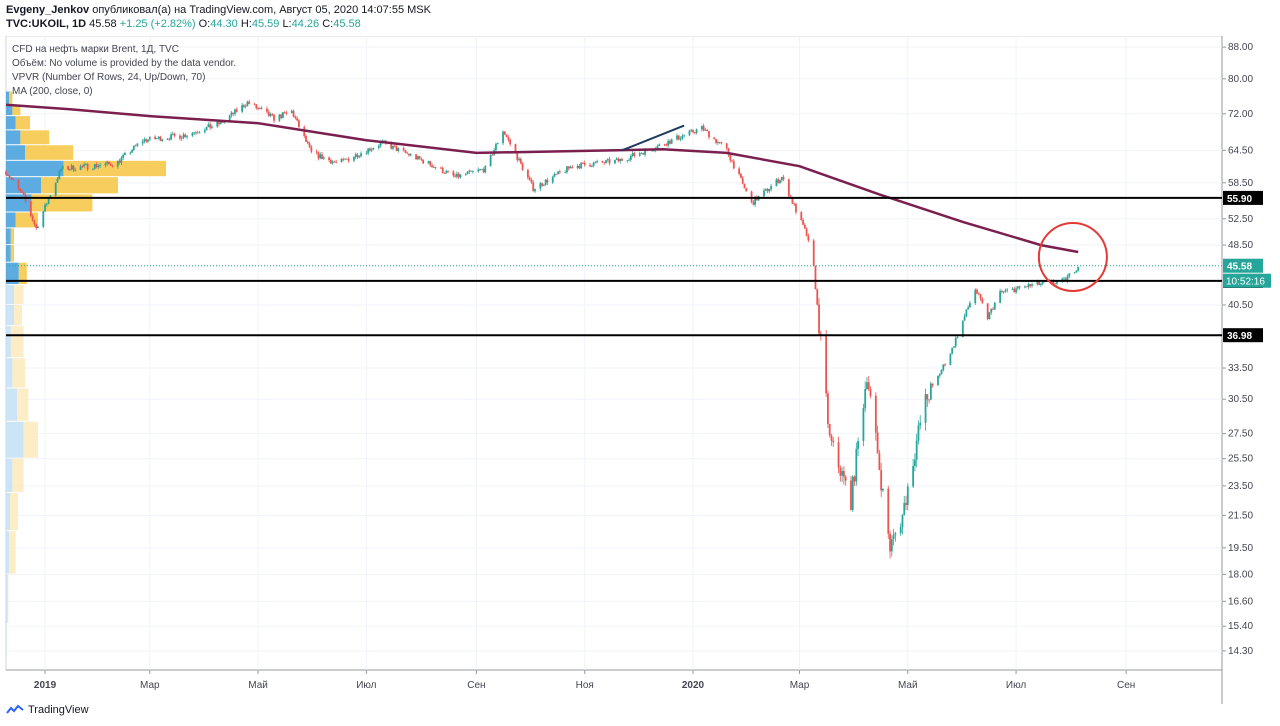 Image resolution: width=1280 pixels, height=726 pixels. What do you see at coordinates (47, 710) in the screenshot?
I see `footer-brand: TradingView` at bounding box center [47, 710].